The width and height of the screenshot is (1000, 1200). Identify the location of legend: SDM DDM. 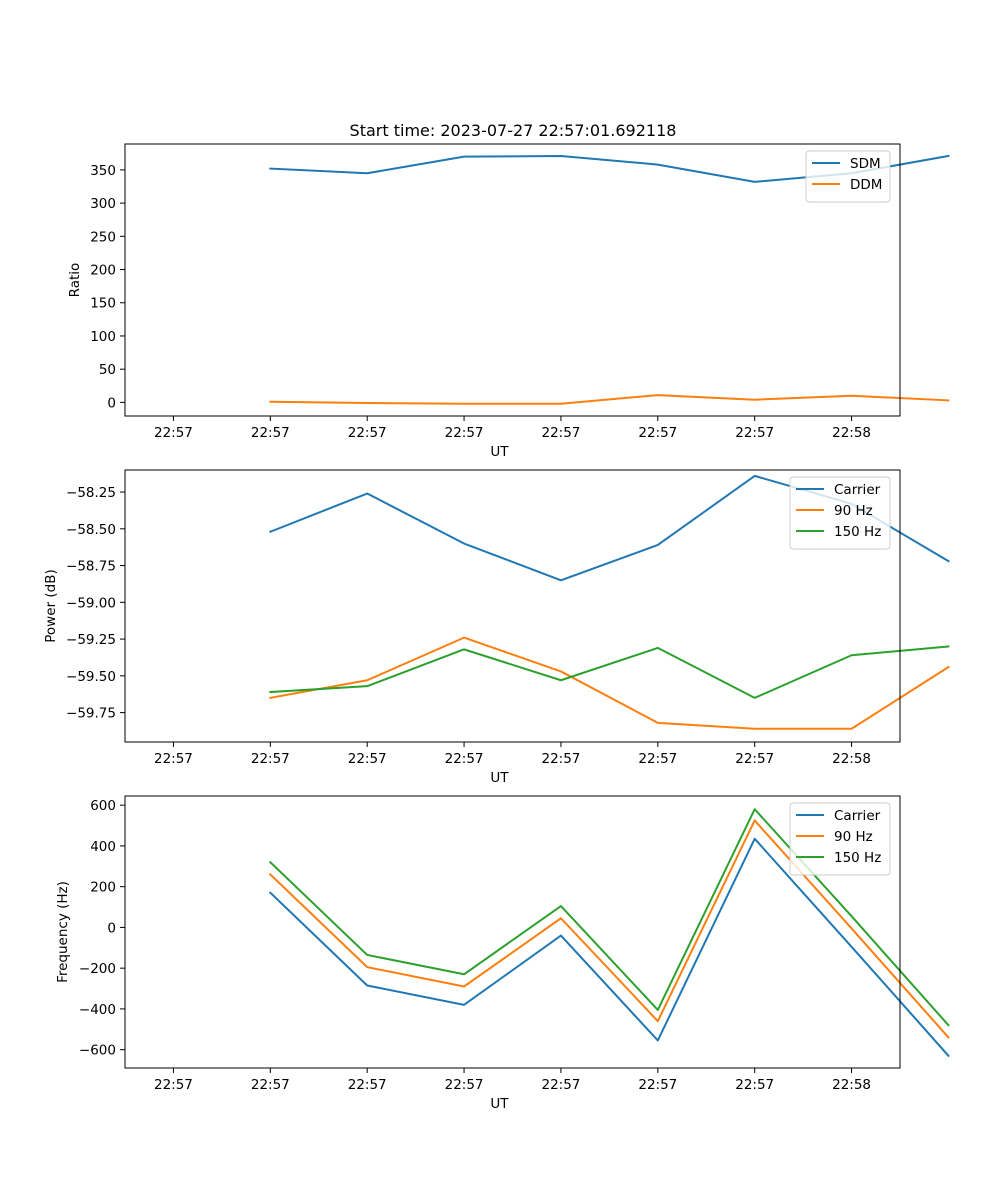
(848, 176).